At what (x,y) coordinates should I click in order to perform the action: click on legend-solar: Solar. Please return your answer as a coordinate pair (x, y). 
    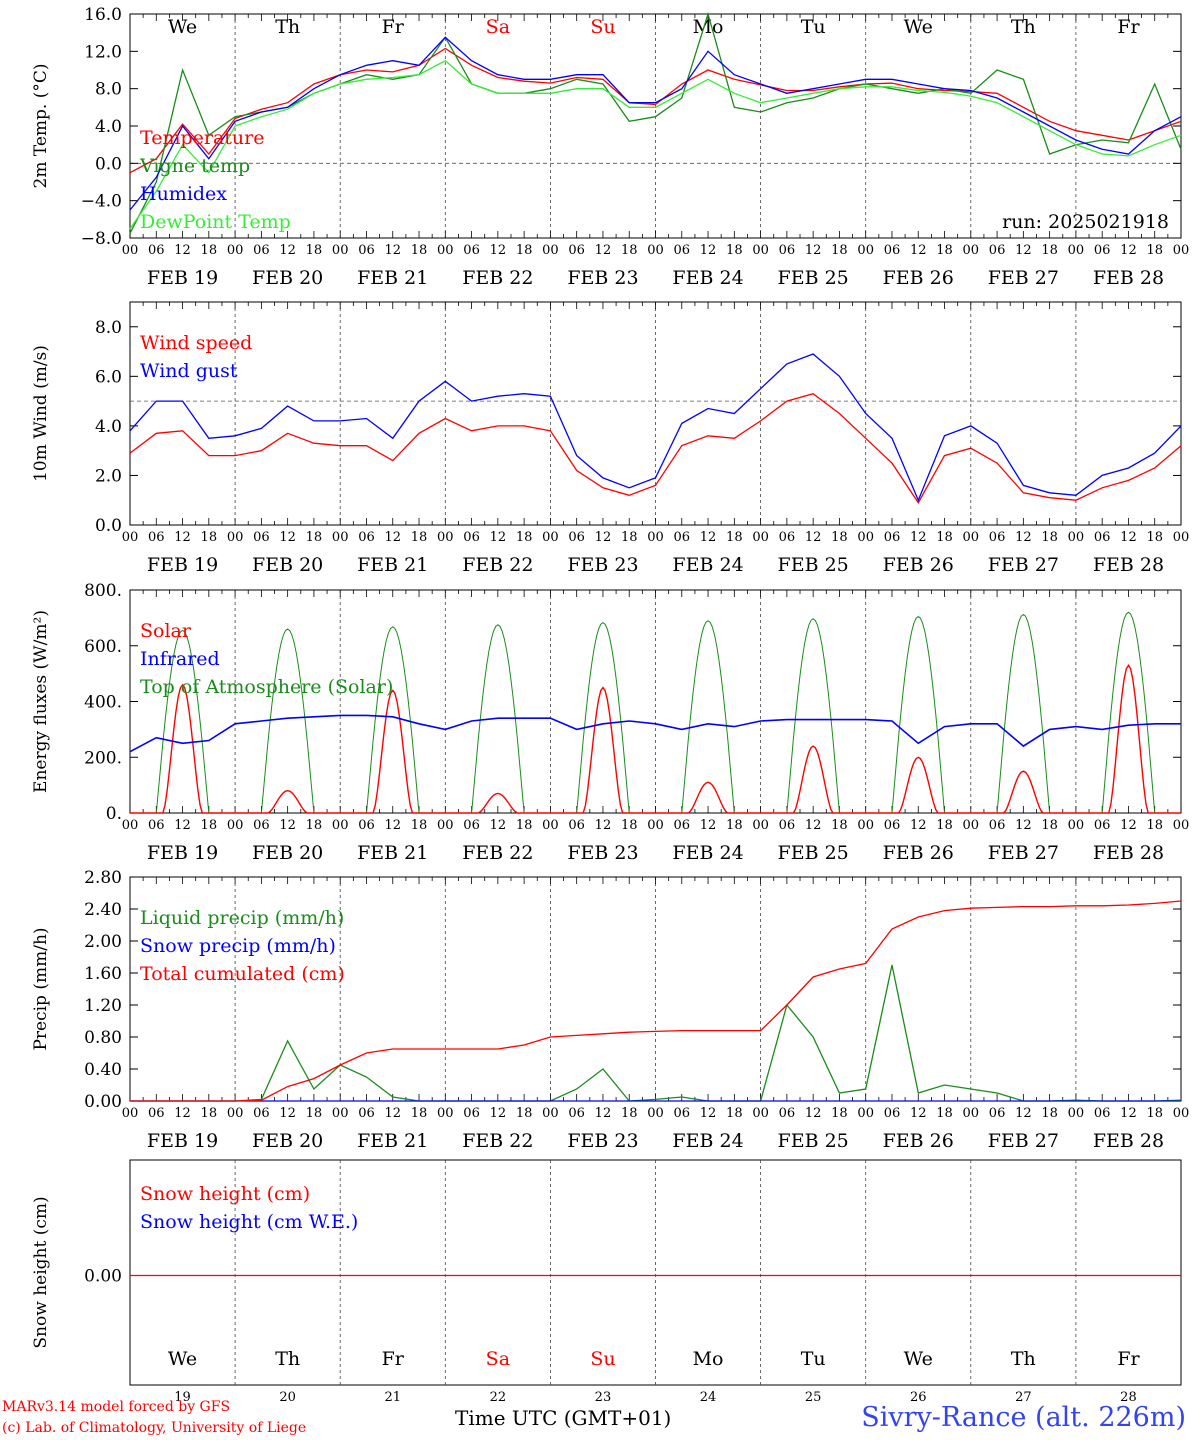
    Looking at the image, I should click on (166, 631).